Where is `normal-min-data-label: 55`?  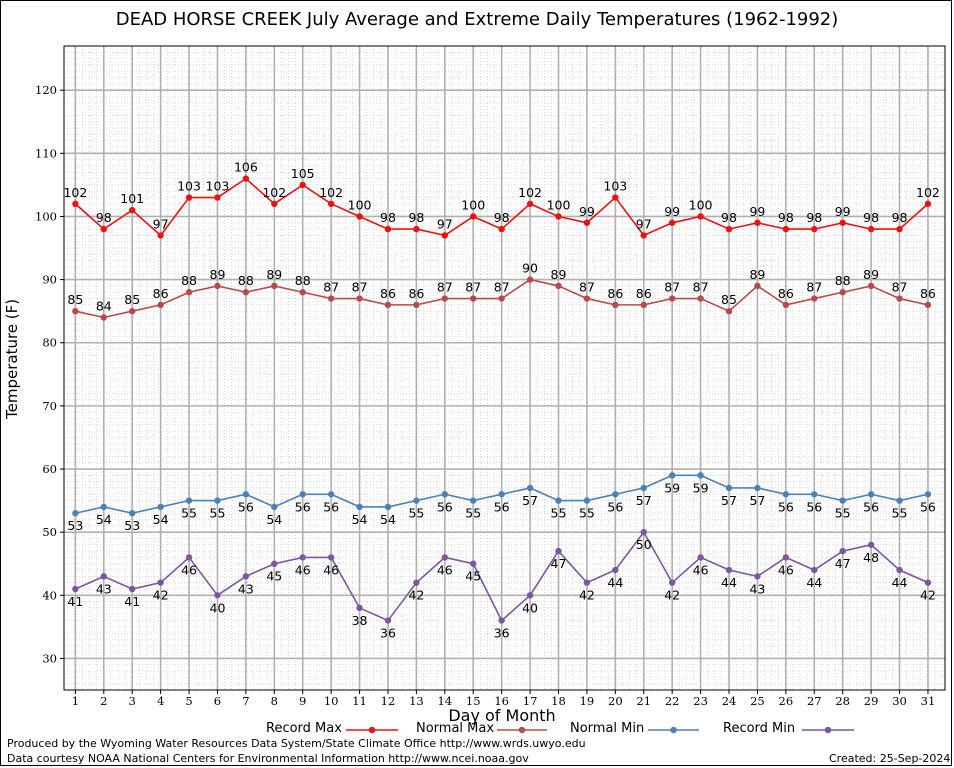 normal-min-data-label: 55 is located at coordinates (559, 513).